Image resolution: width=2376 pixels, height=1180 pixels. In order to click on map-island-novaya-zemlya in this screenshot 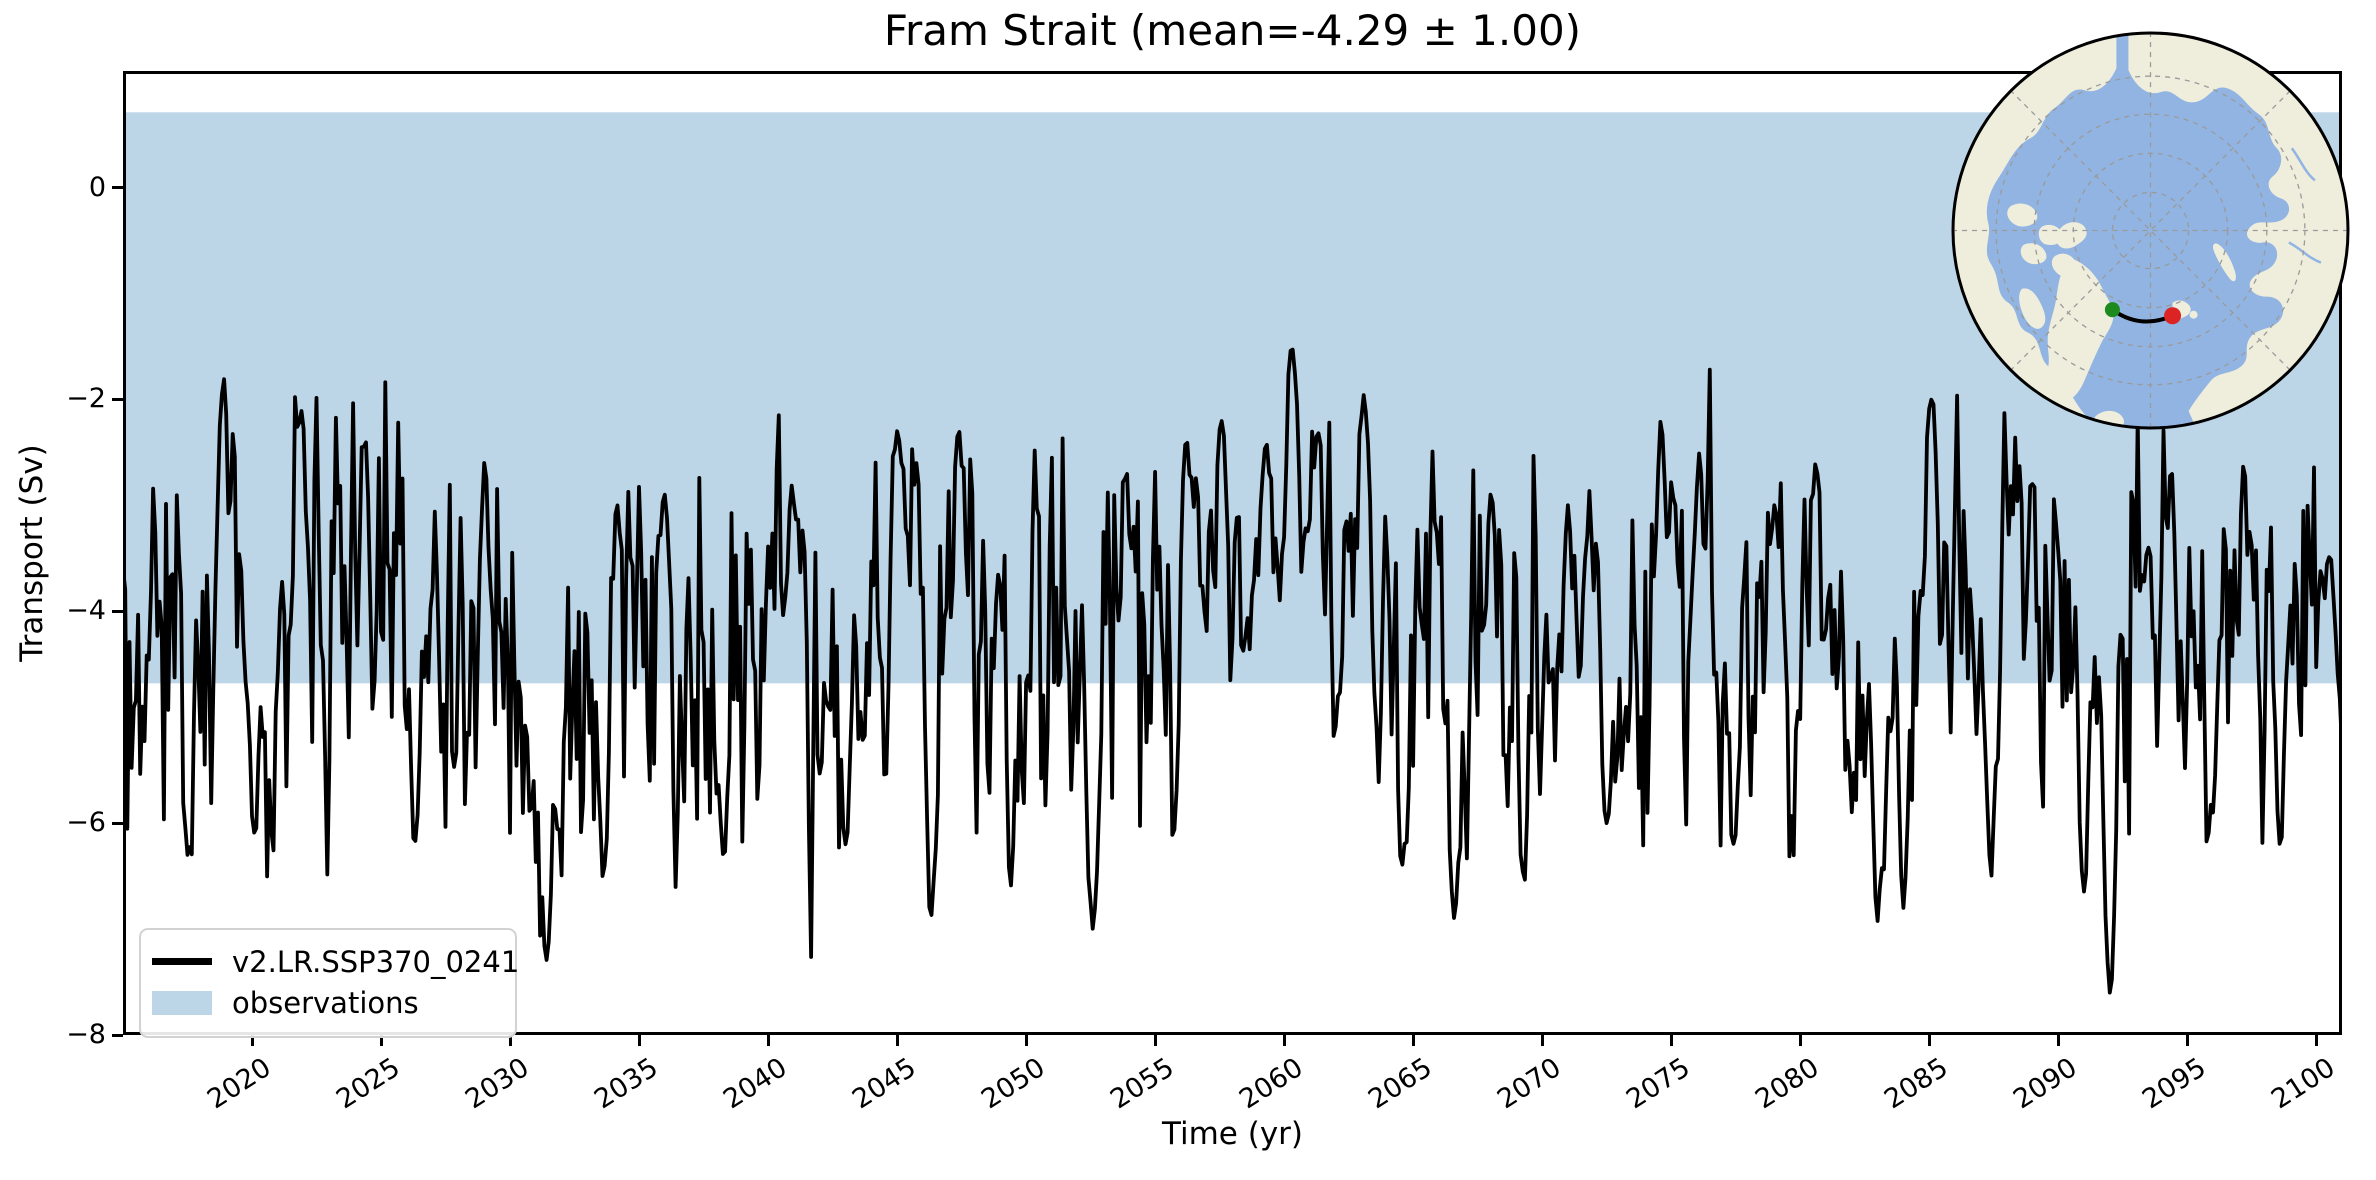, I will do `click(2224, 262)`.